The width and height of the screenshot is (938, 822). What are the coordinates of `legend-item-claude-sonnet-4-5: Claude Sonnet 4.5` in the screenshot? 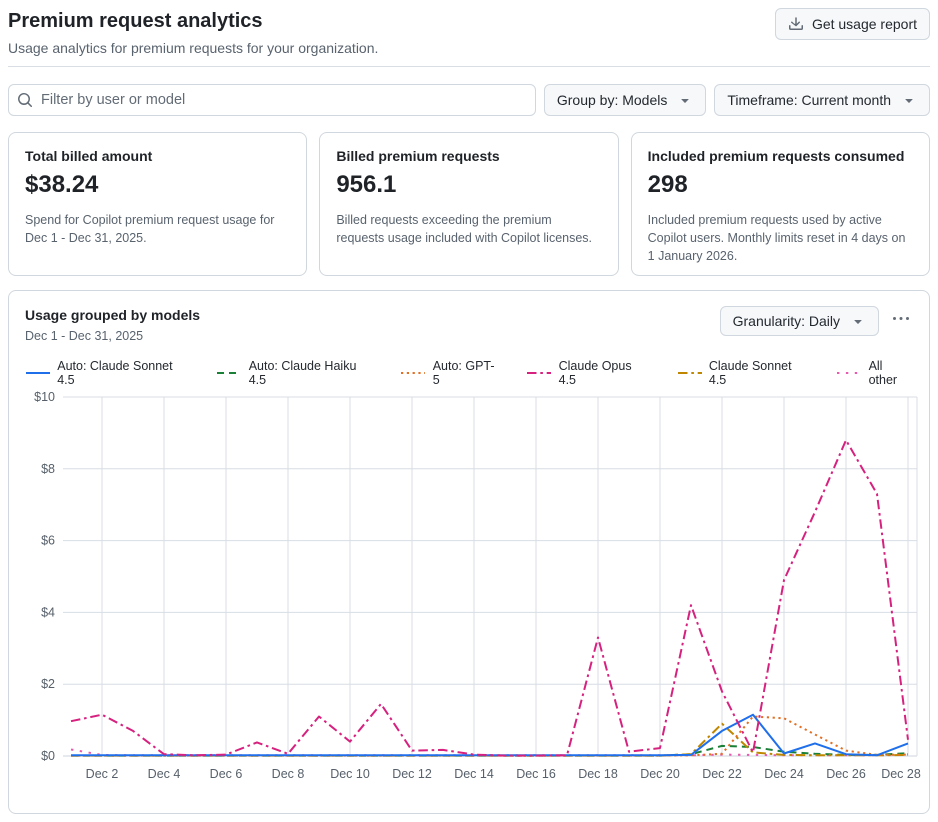 It's located at (743, 373).